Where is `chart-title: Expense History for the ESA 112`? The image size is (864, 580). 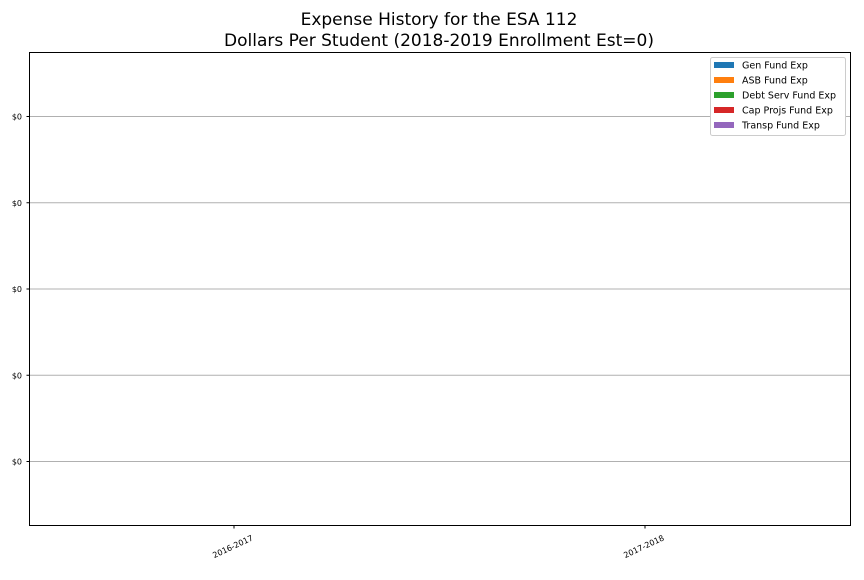
chart-title: Expense History for the ESA 112 is located at coordinates (439, 20).